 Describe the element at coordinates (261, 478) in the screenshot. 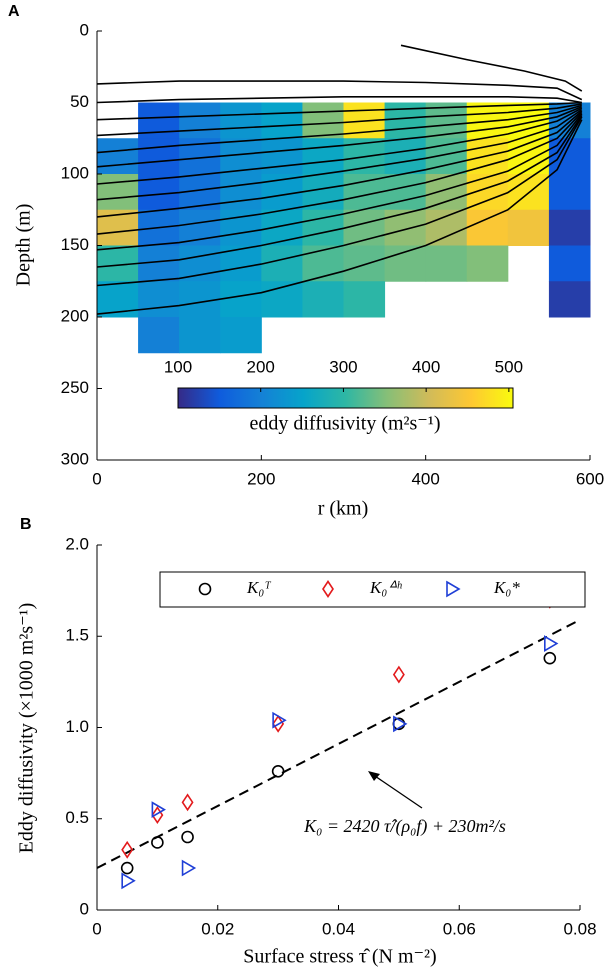

I see `x-tick-label: 200` at that location.